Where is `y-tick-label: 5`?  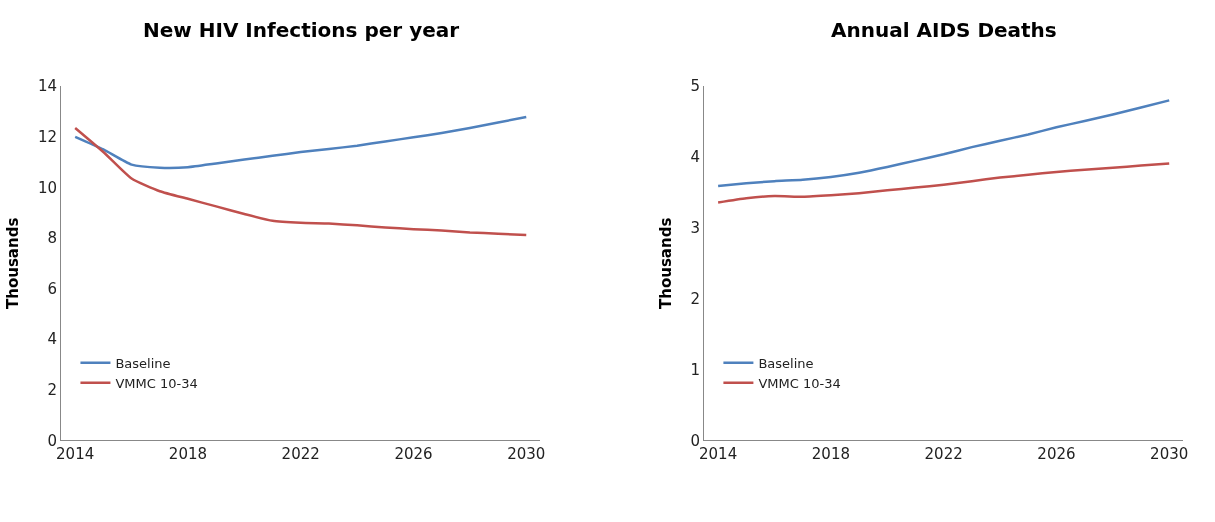 y-tick-label: 5 is located at coordinates (695, 86).